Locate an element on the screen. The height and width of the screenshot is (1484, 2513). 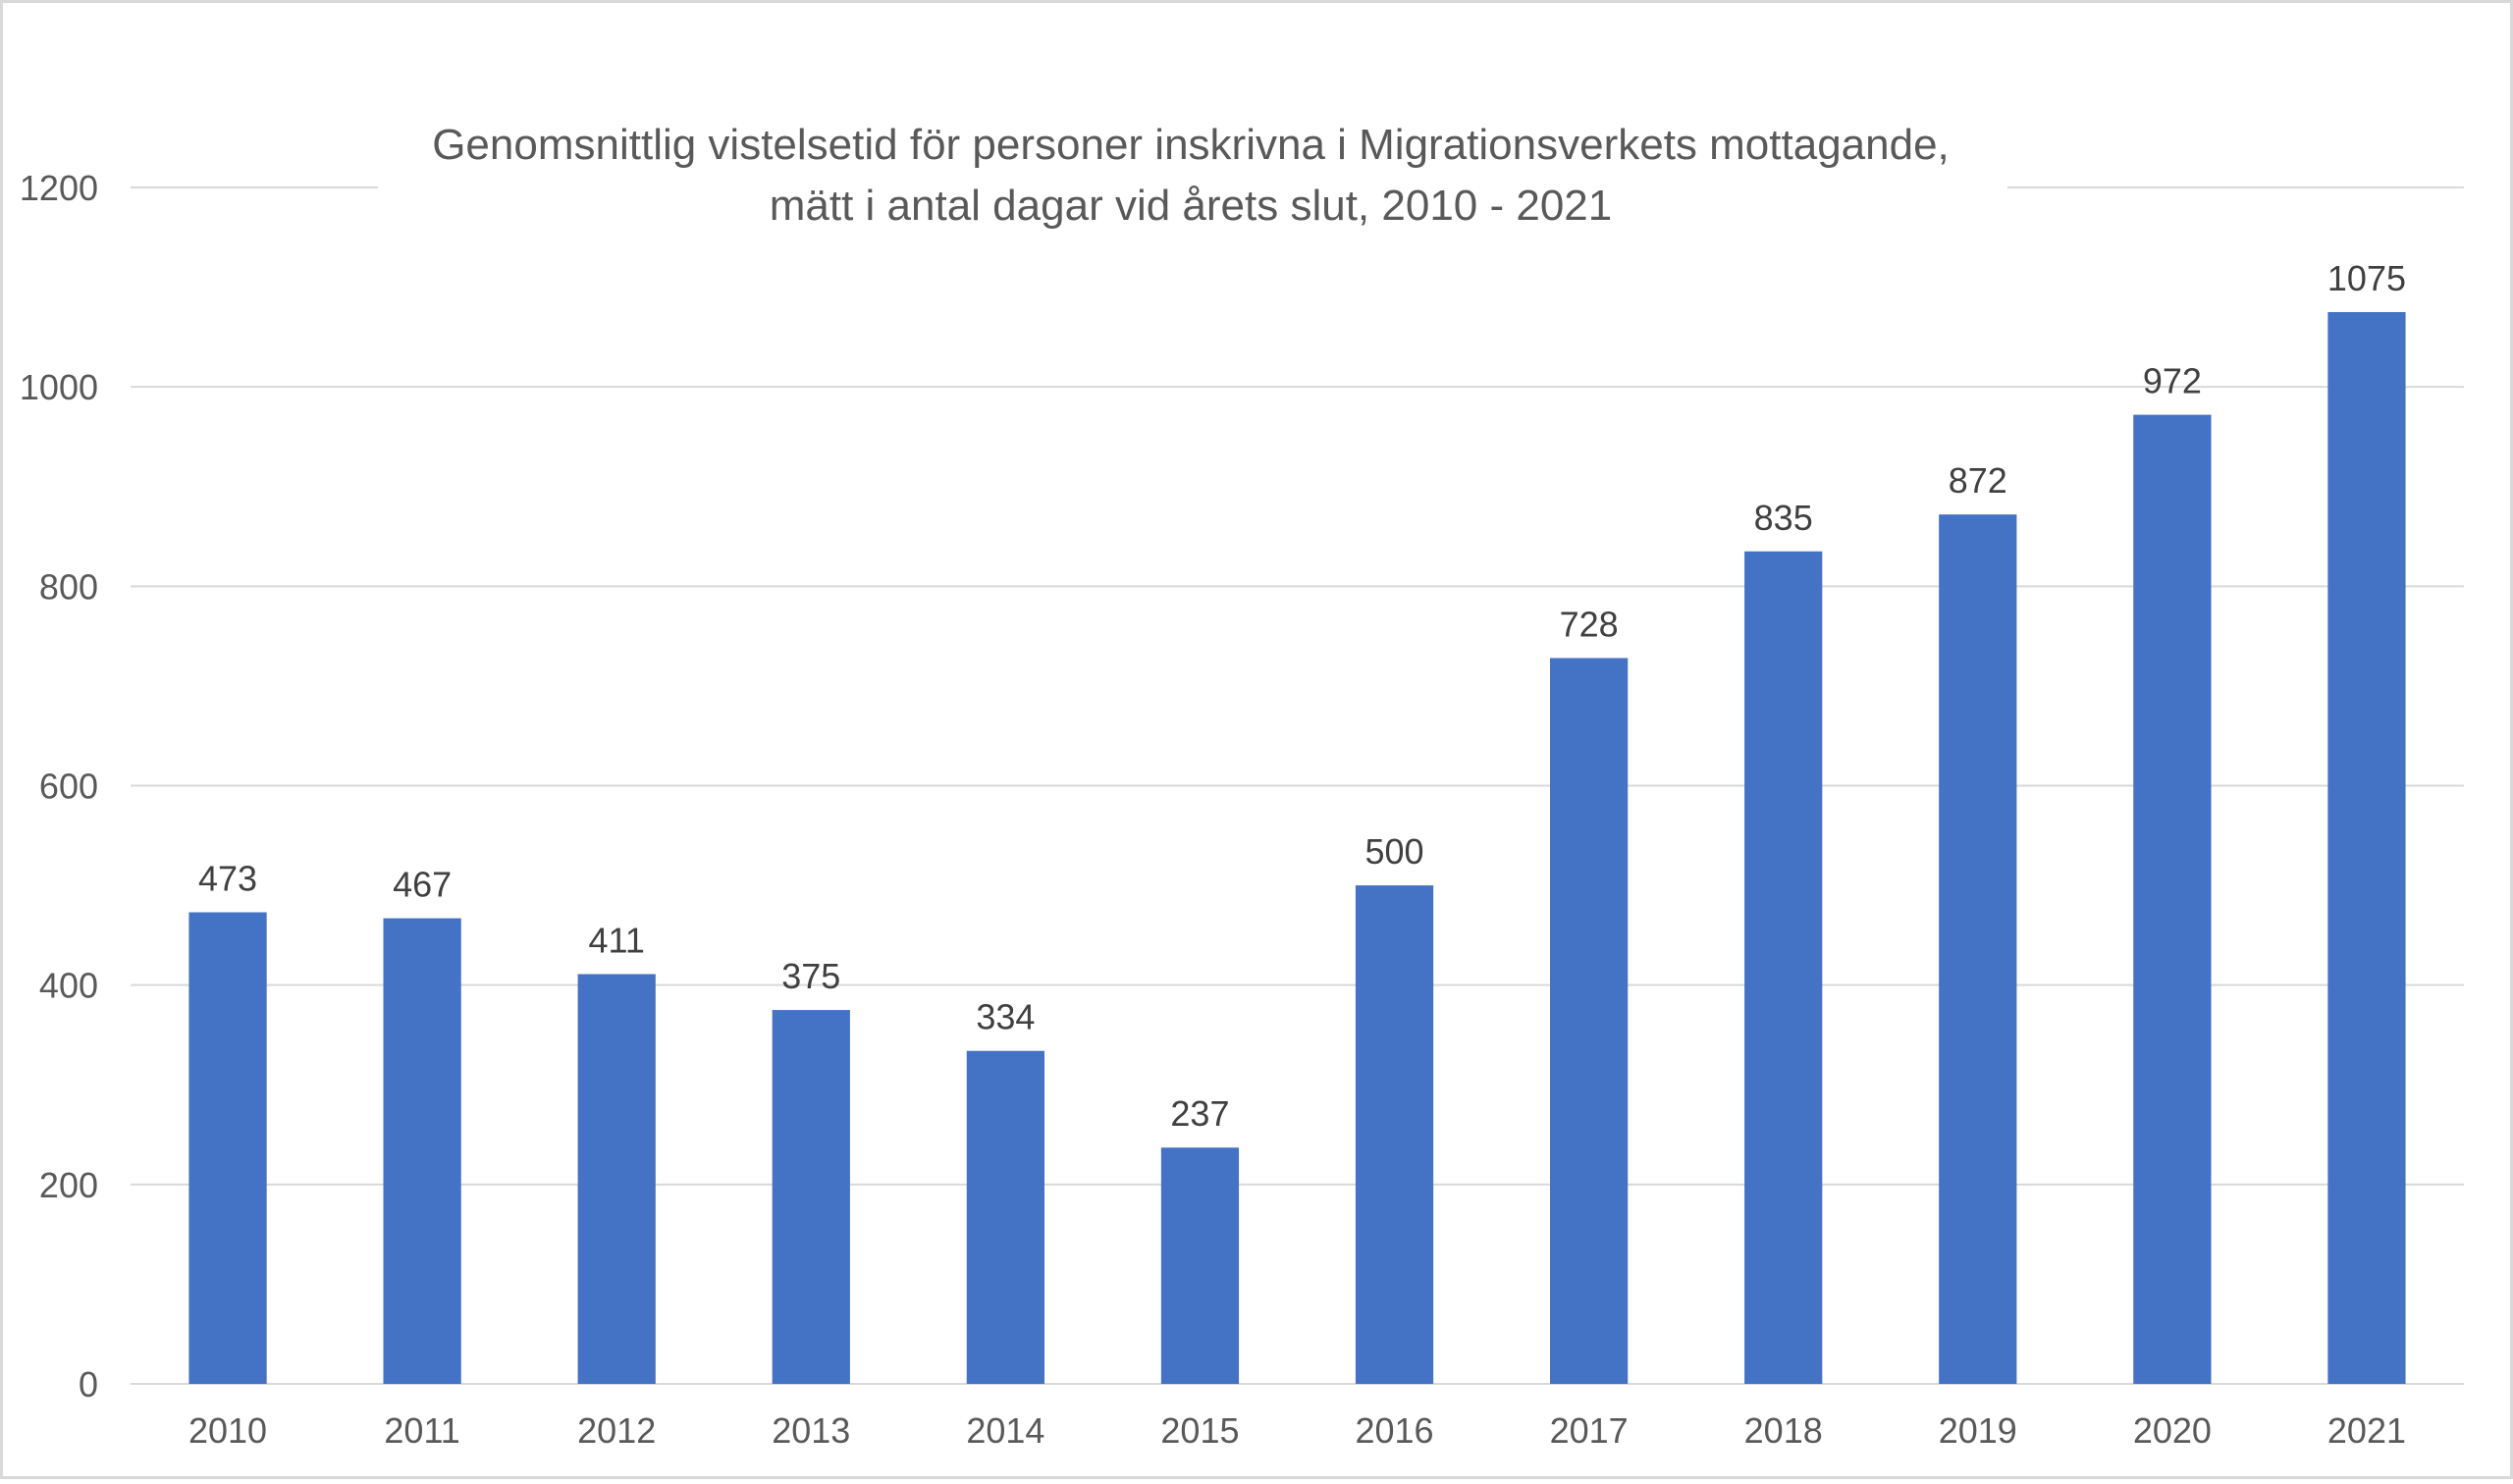
y-tick-label: 0 is located at coordinates (89, 1384).